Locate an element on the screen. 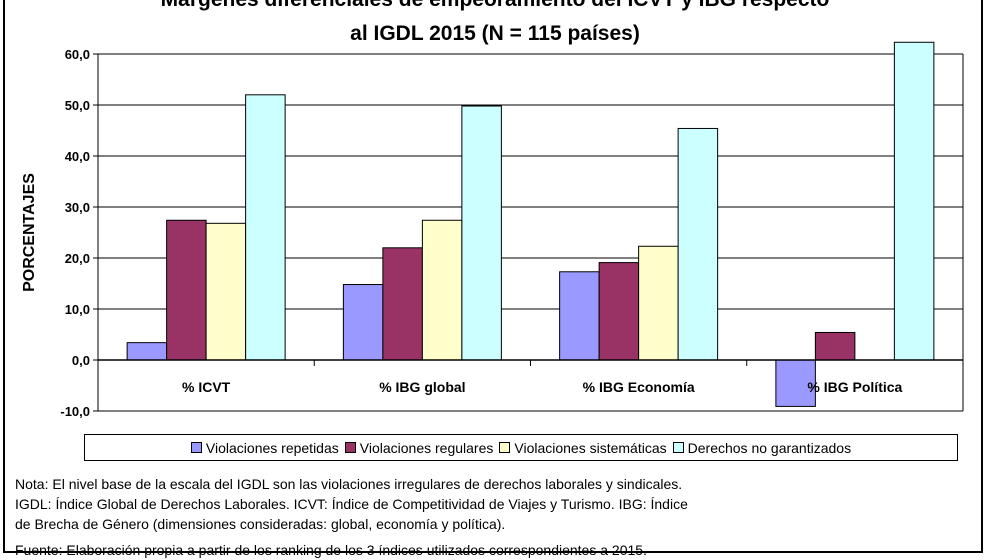  legend-label: Violaciones repetidas is located at coordinates (272, 447).